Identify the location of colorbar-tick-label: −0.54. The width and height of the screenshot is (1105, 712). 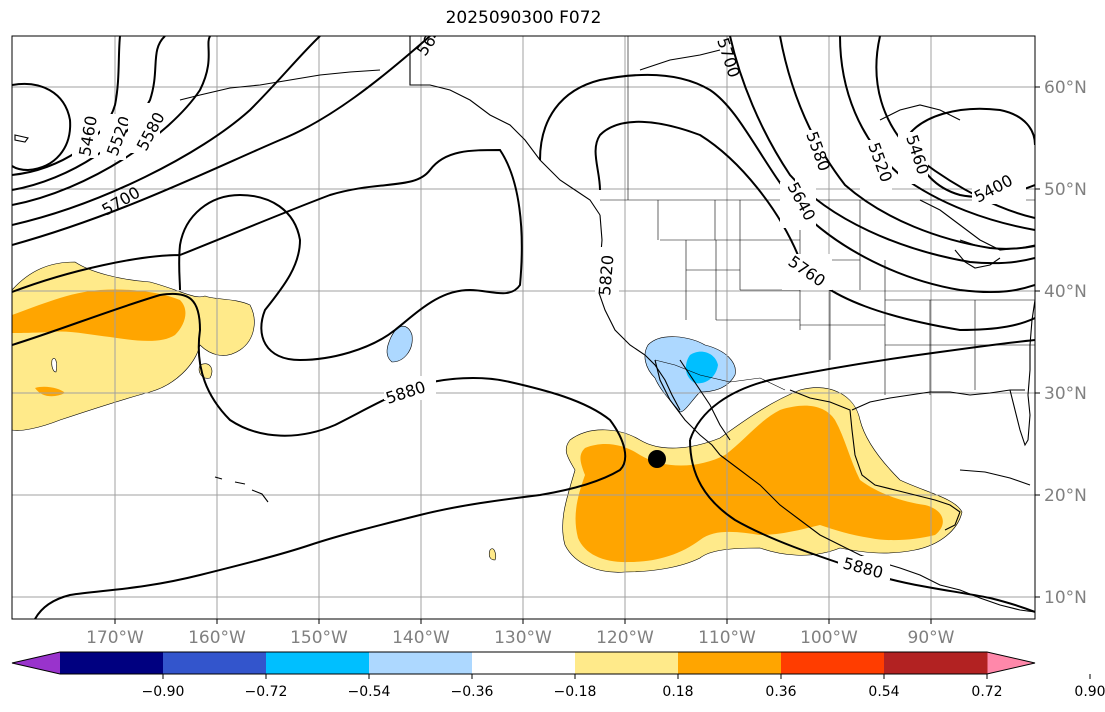
(369, 692).